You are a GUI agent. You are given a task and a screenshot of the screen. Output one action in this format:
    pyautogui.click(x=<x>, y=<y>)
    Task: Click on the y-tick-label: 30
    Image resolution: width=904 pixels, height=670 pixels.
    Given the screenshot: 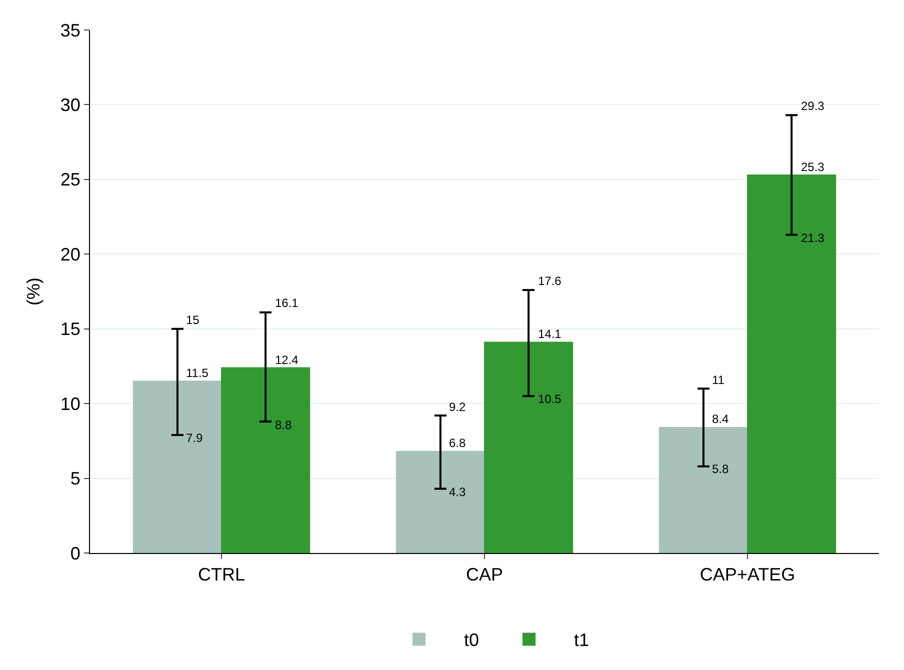 What is the action you would take?
    pyautogui.click(x=70, y=105)
    